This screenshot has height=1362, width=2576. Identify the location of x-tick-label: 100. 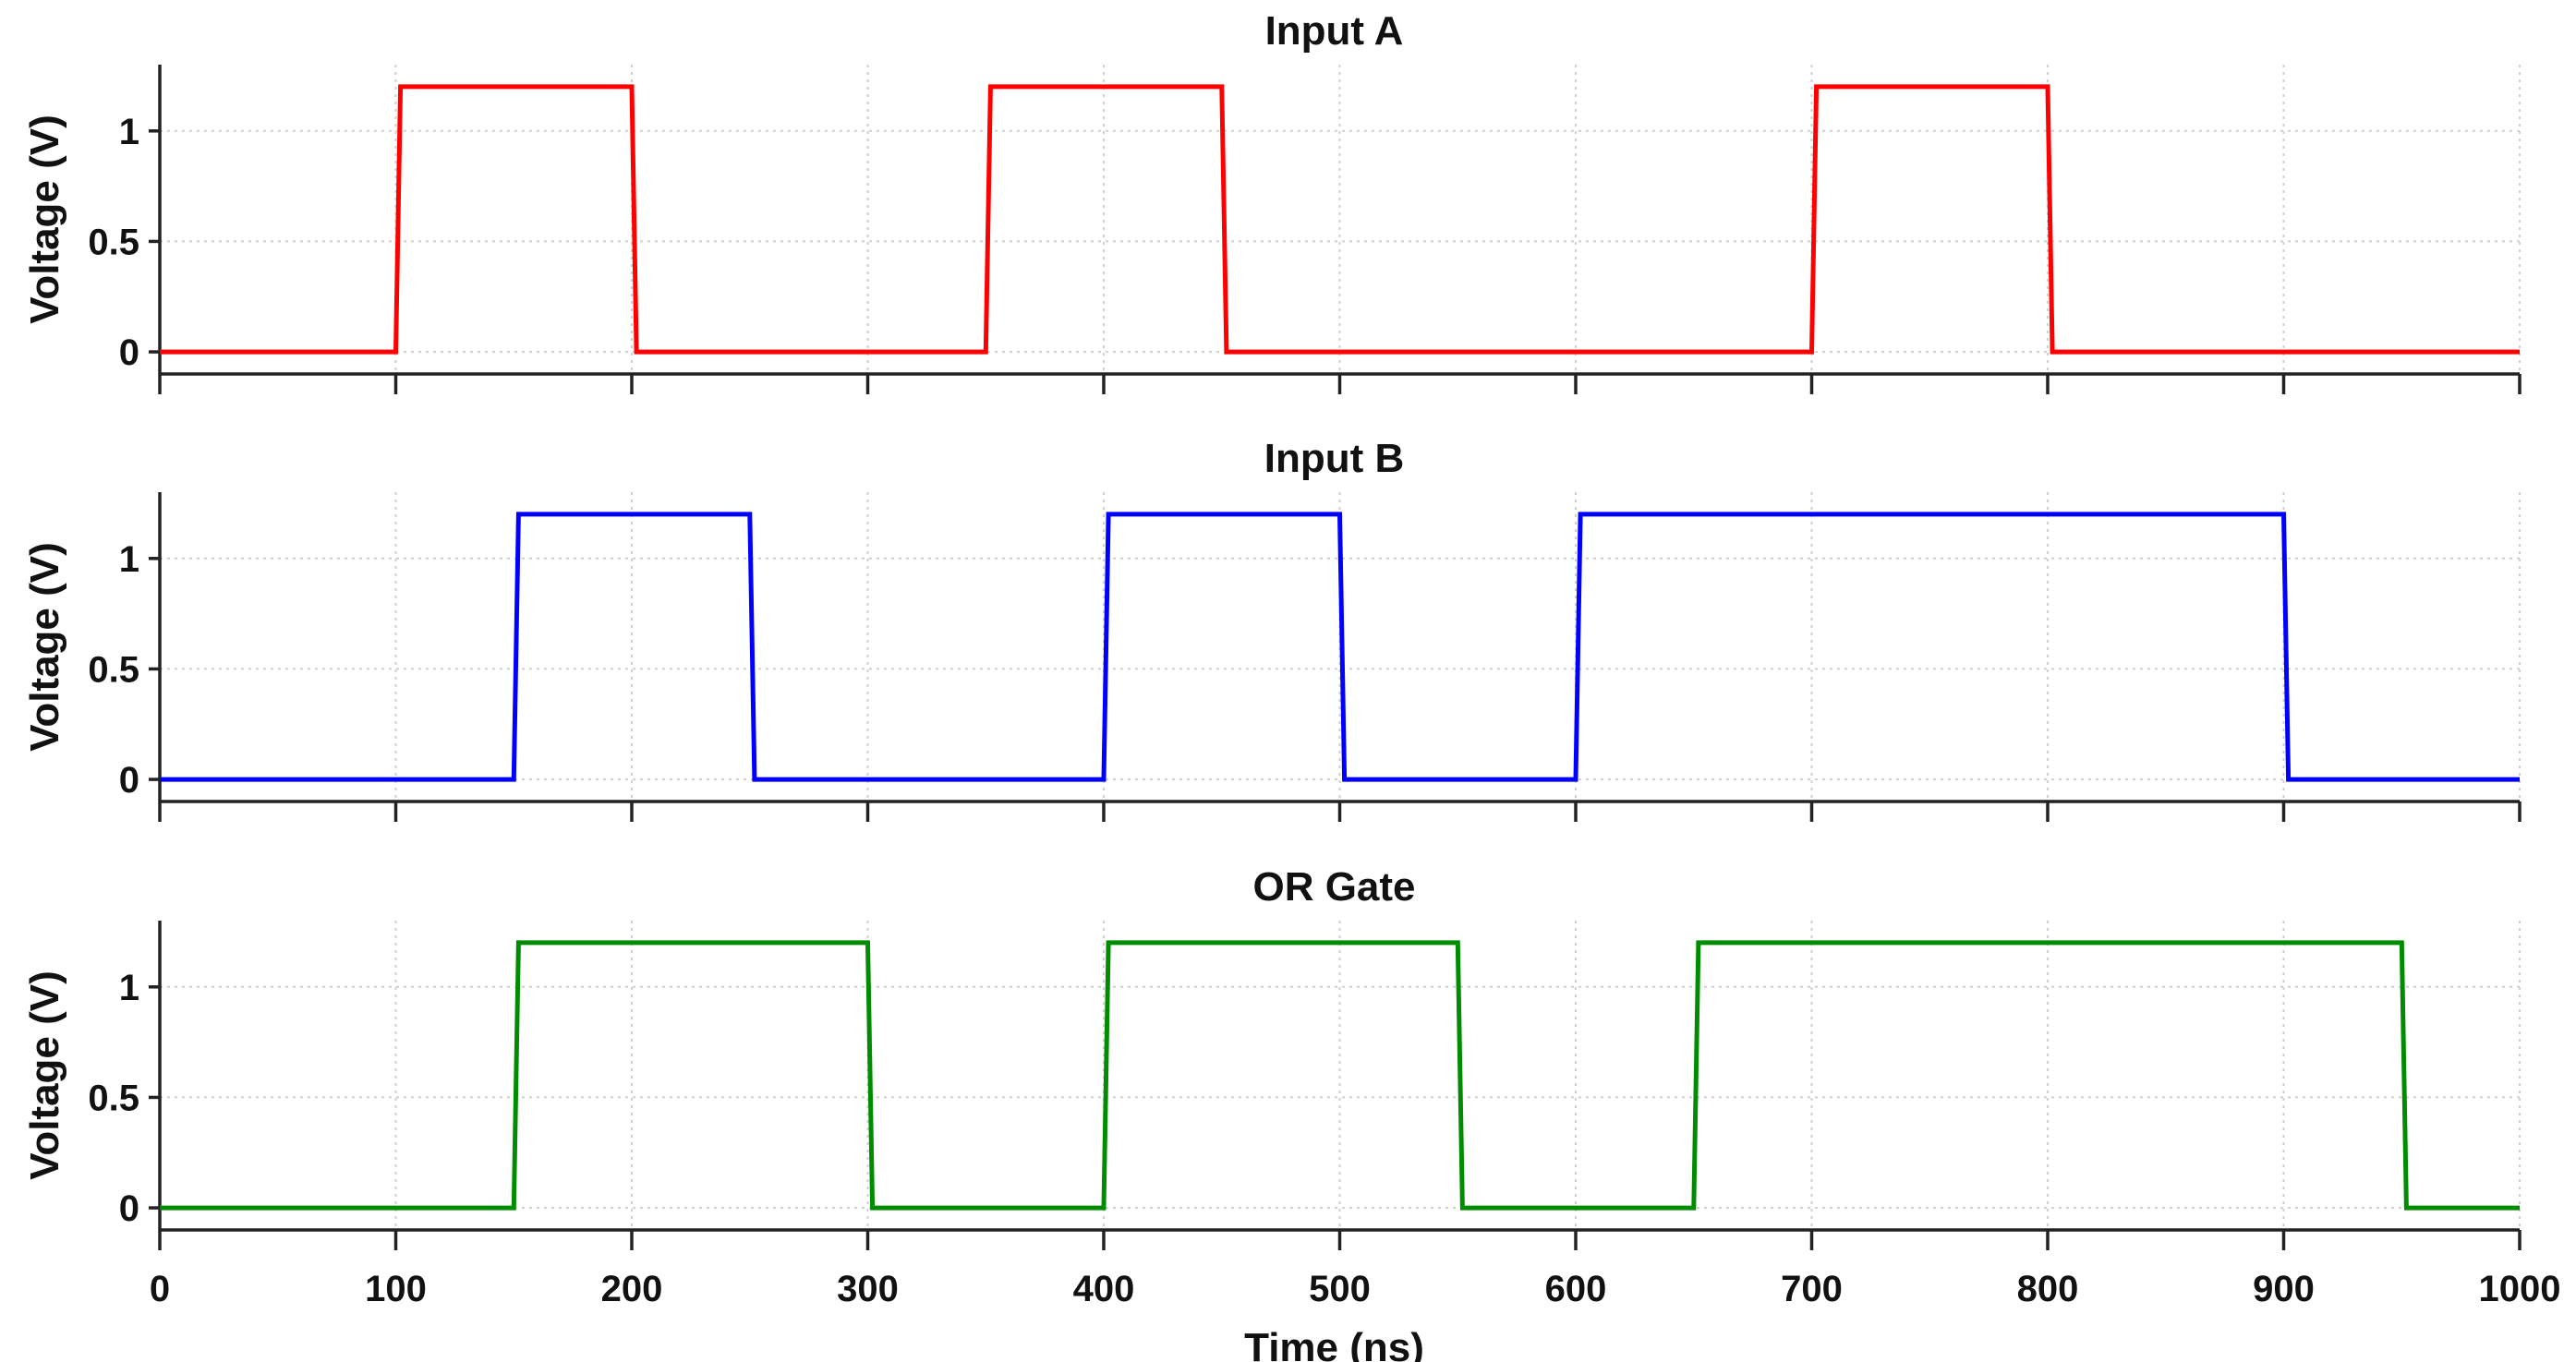
(396, 1289).